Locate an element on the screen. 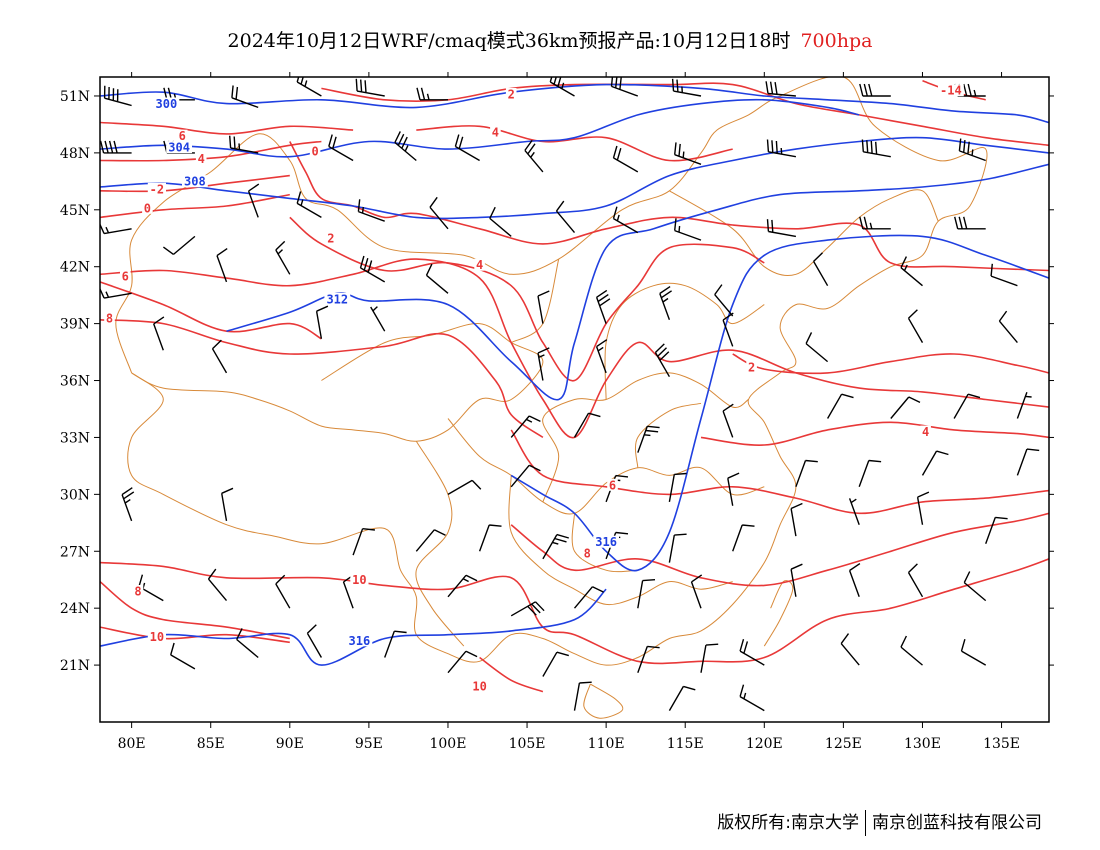  x-tick-label: 135E is located at coordinates (1001, 744).